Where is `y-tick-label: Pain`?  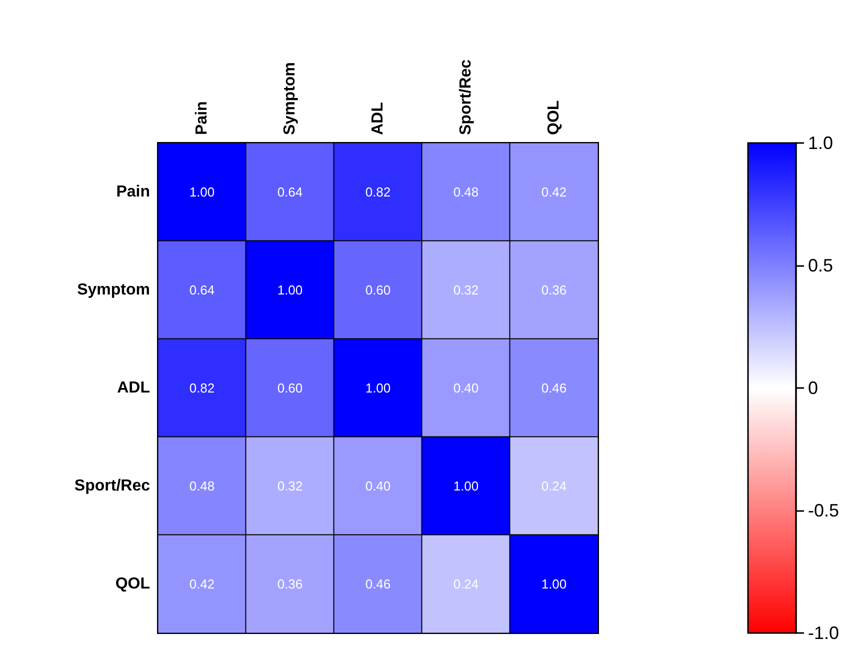 y-tick-label: Pain is located at coordinates (133, 192).